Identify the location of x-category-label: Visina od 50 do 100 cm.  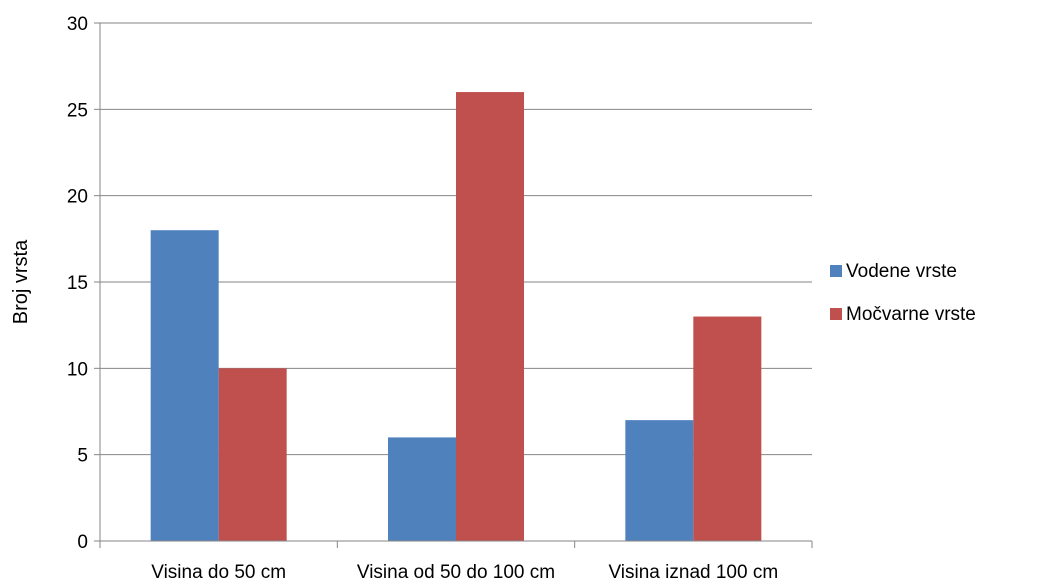
(456, 572).